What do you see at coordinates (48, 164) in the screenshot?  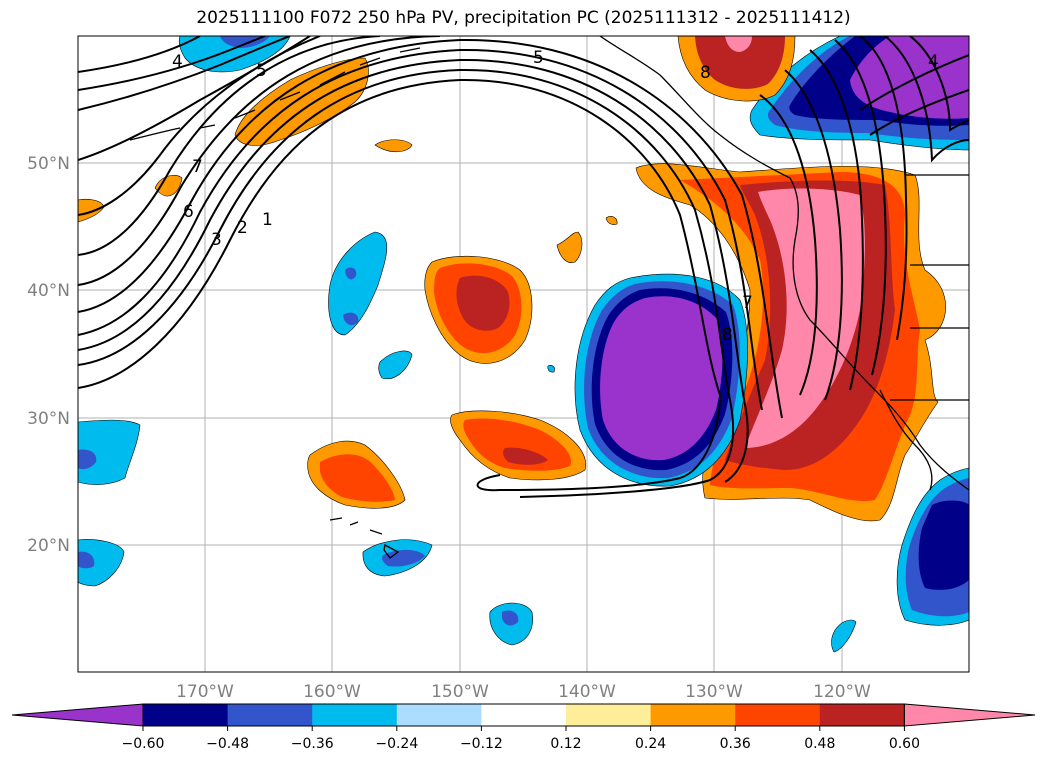 I see `lat-label: 50°N` at bounding box center [48, 164].